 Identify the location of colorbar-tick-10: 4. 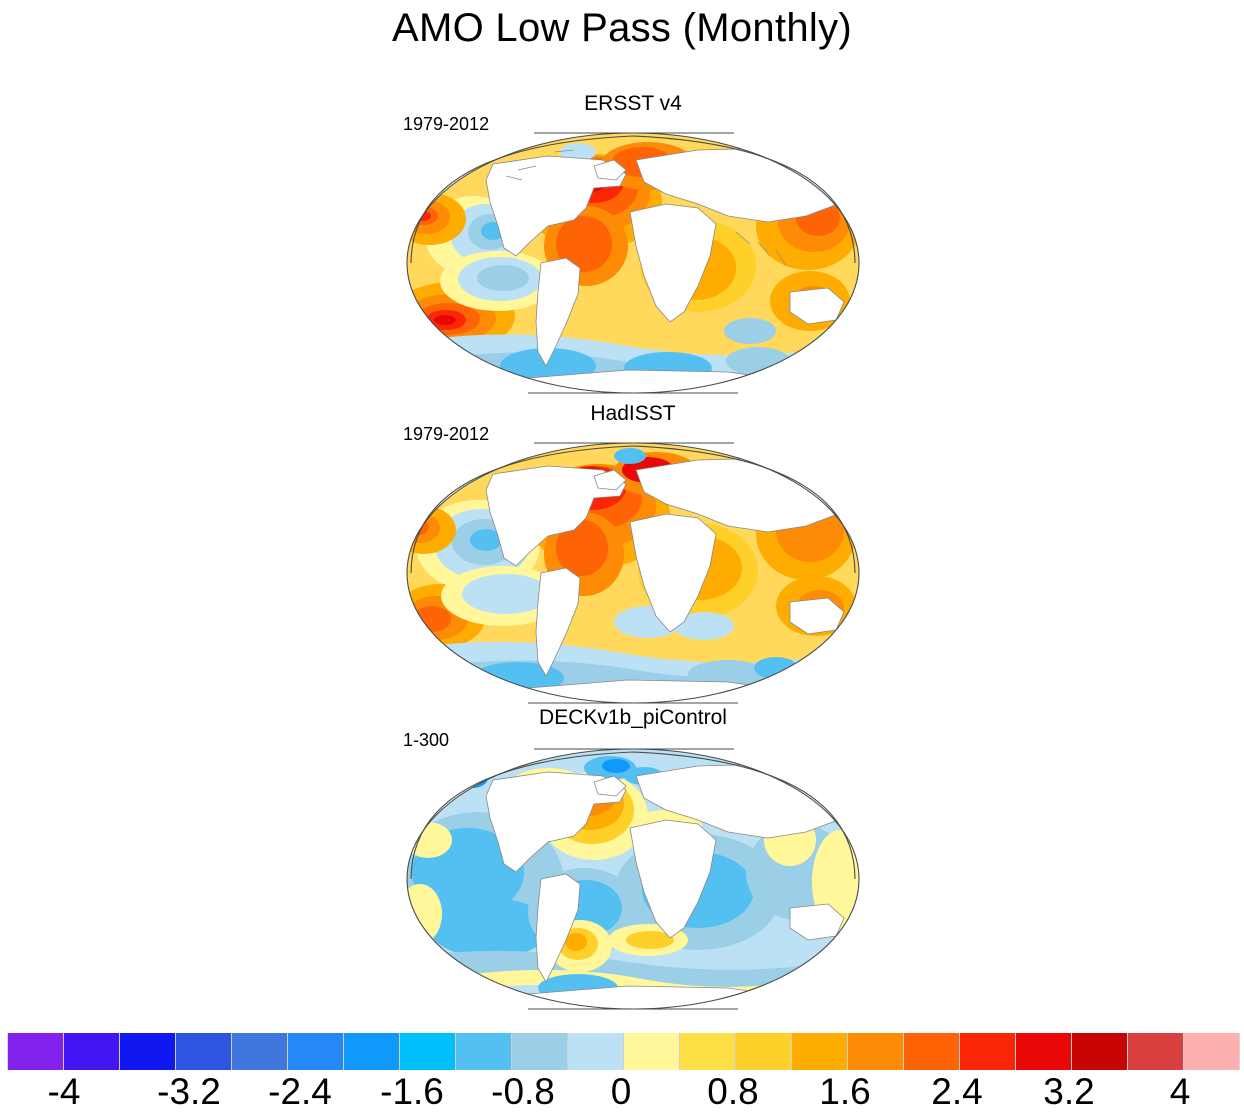
(1180, 1091).